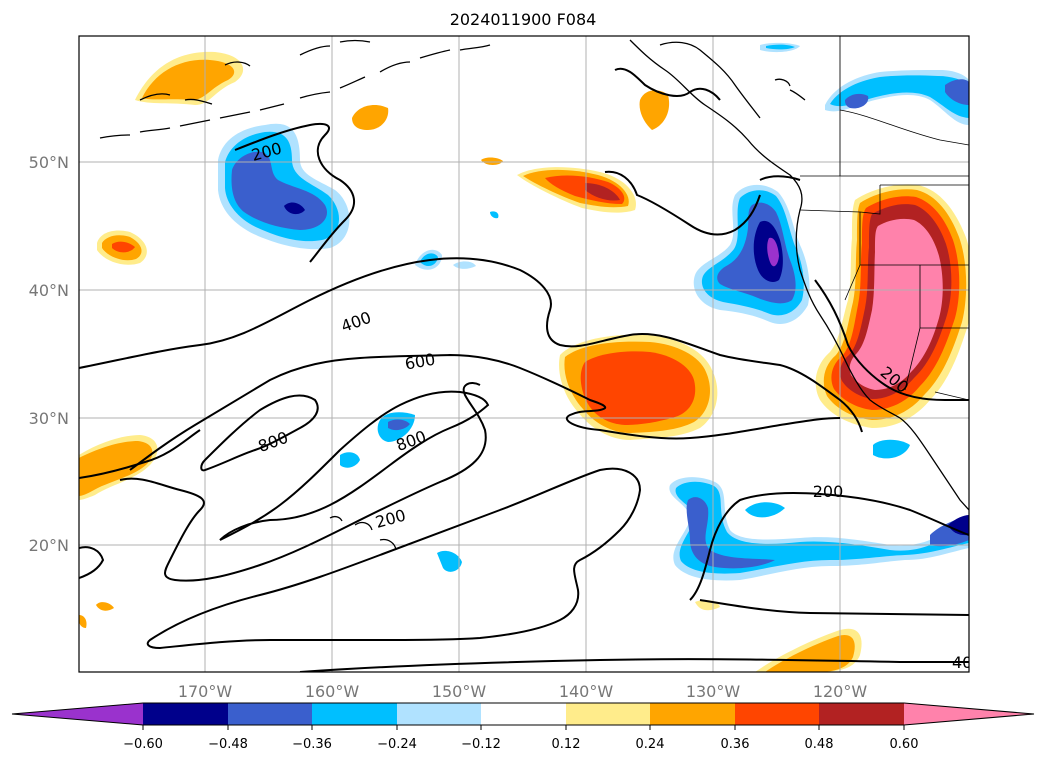  Describe the element at coordinates (49, 290) in the screenshot. I see `latitude-label: 40°N` at that location.